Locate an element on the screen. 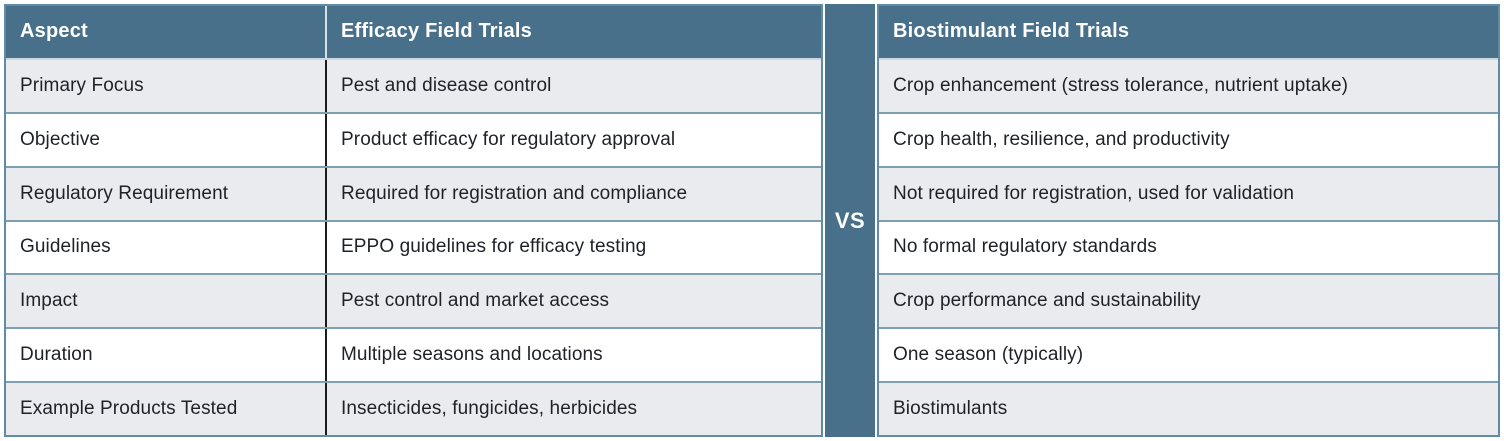 The image size is (1504, 441). table-row: One season (typically) is located at coordinates (1188, 354).